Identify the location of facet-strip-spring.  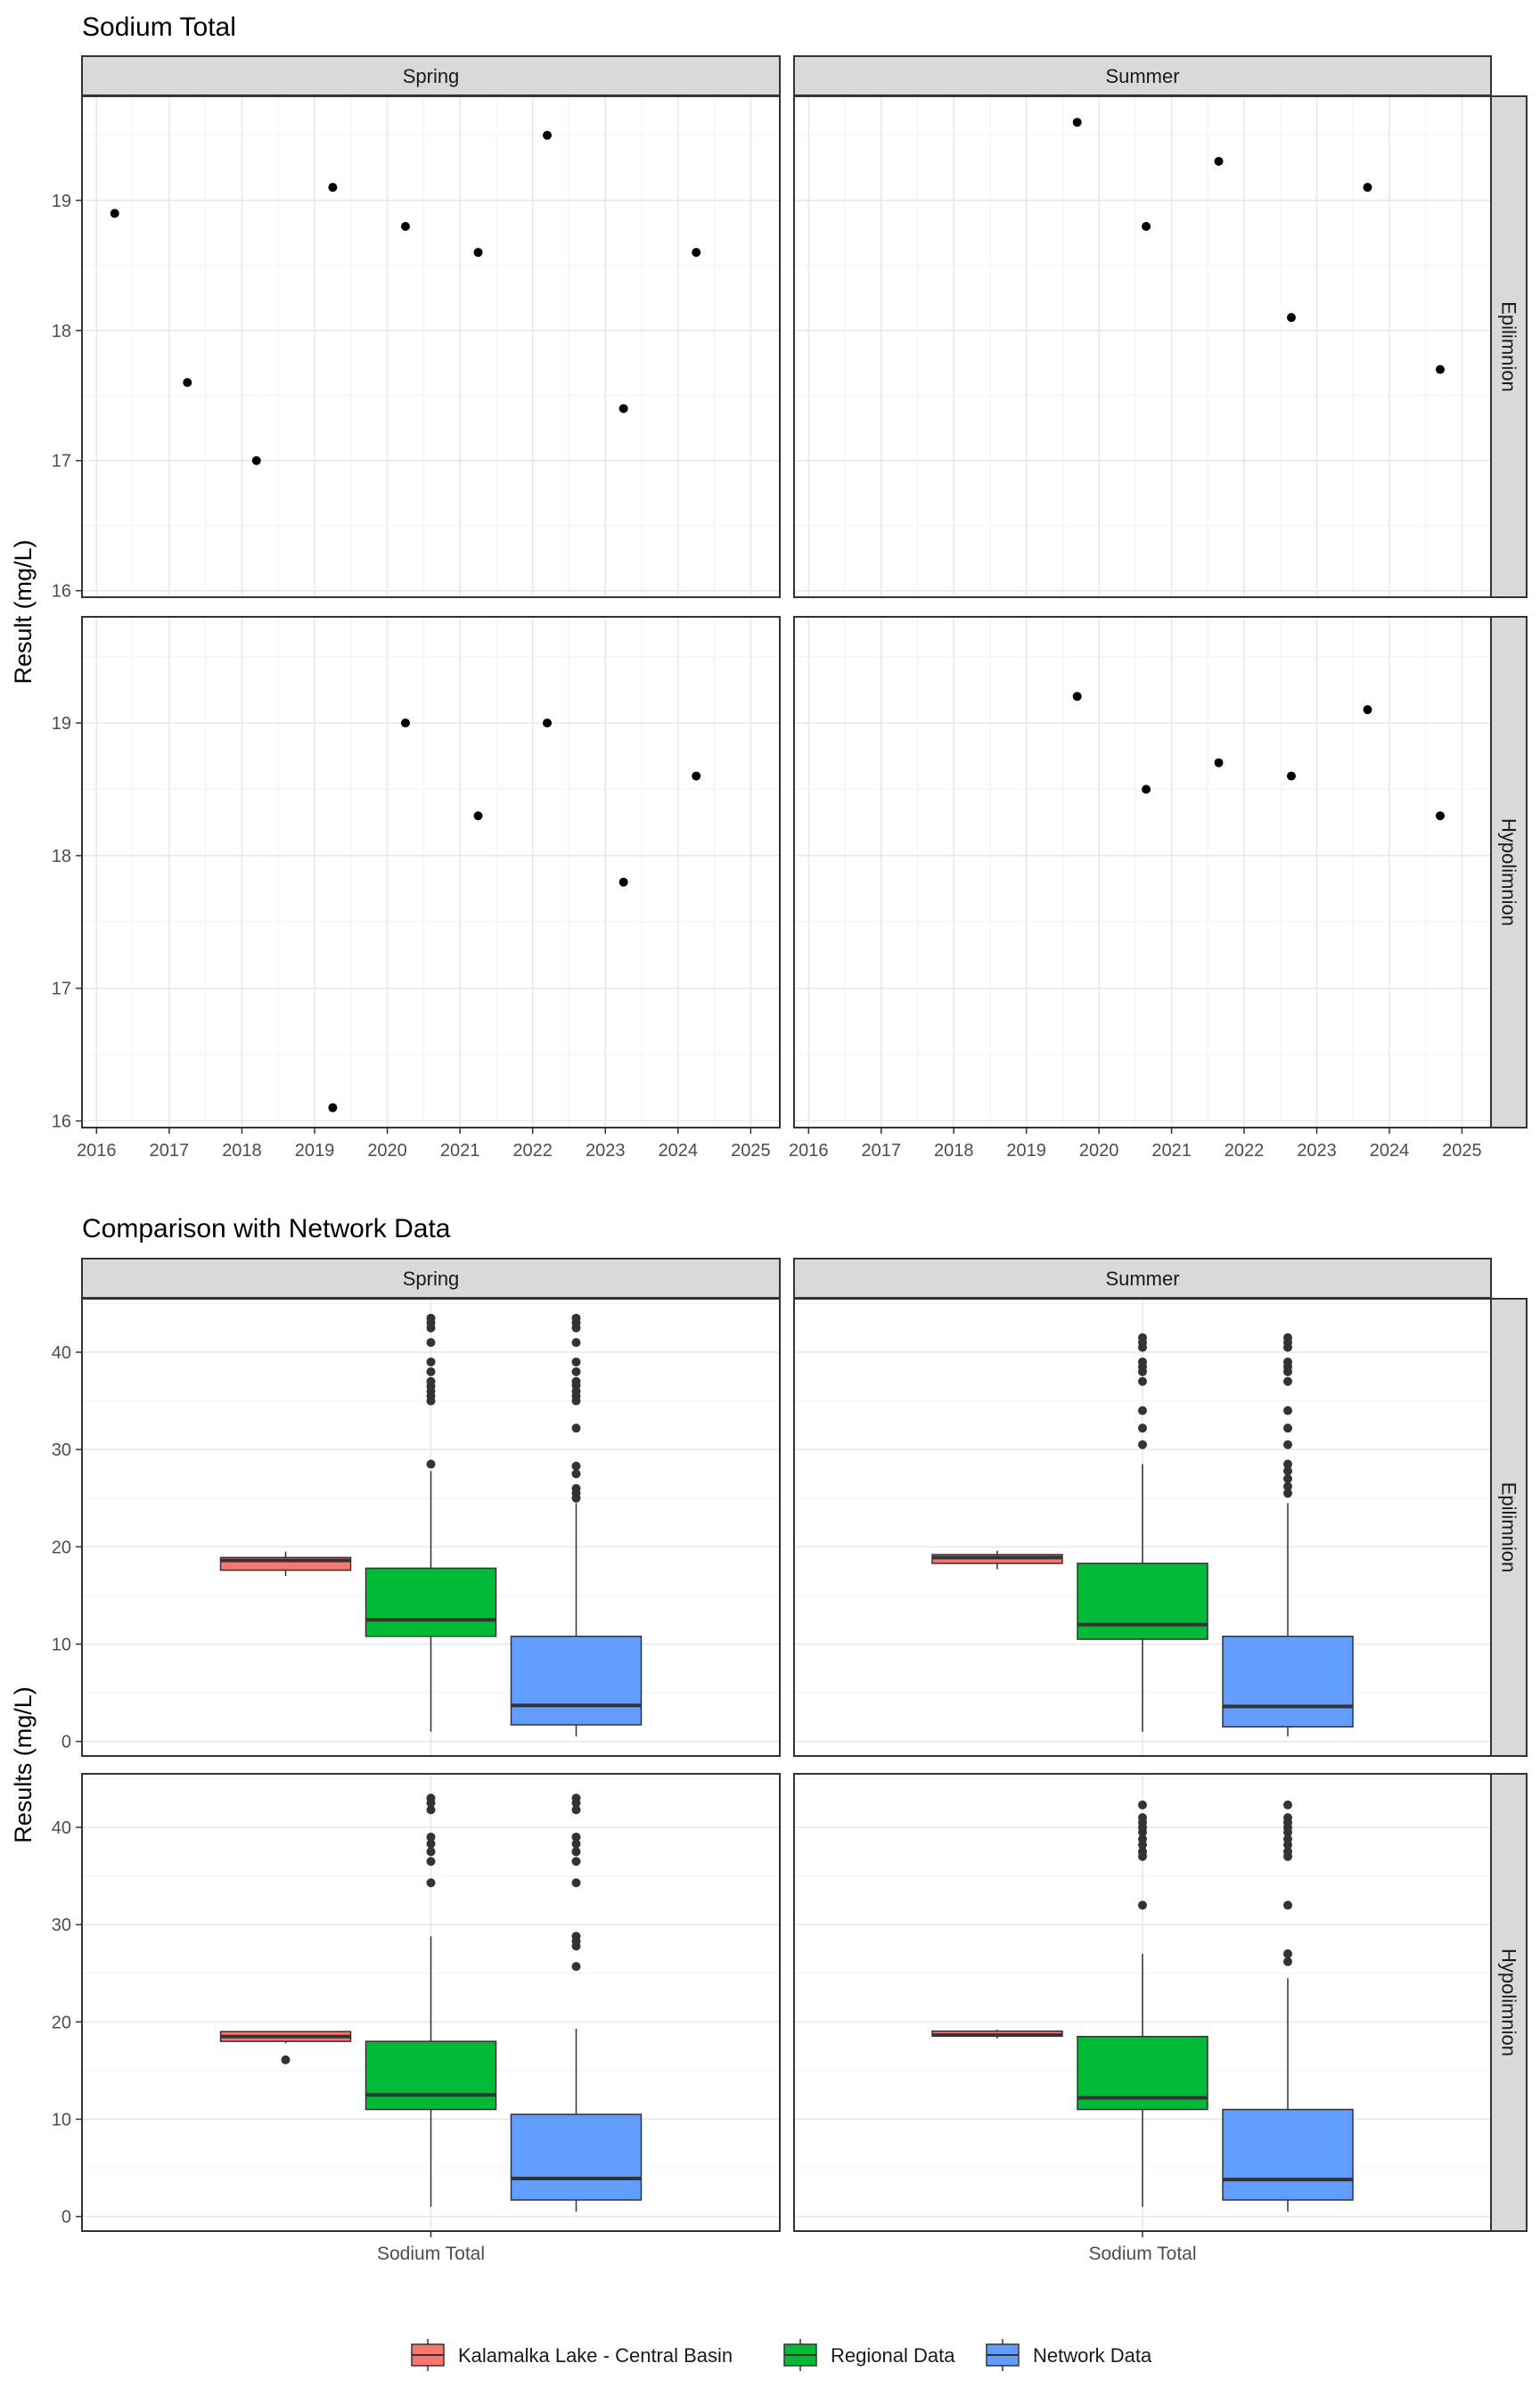
(431, 1278).